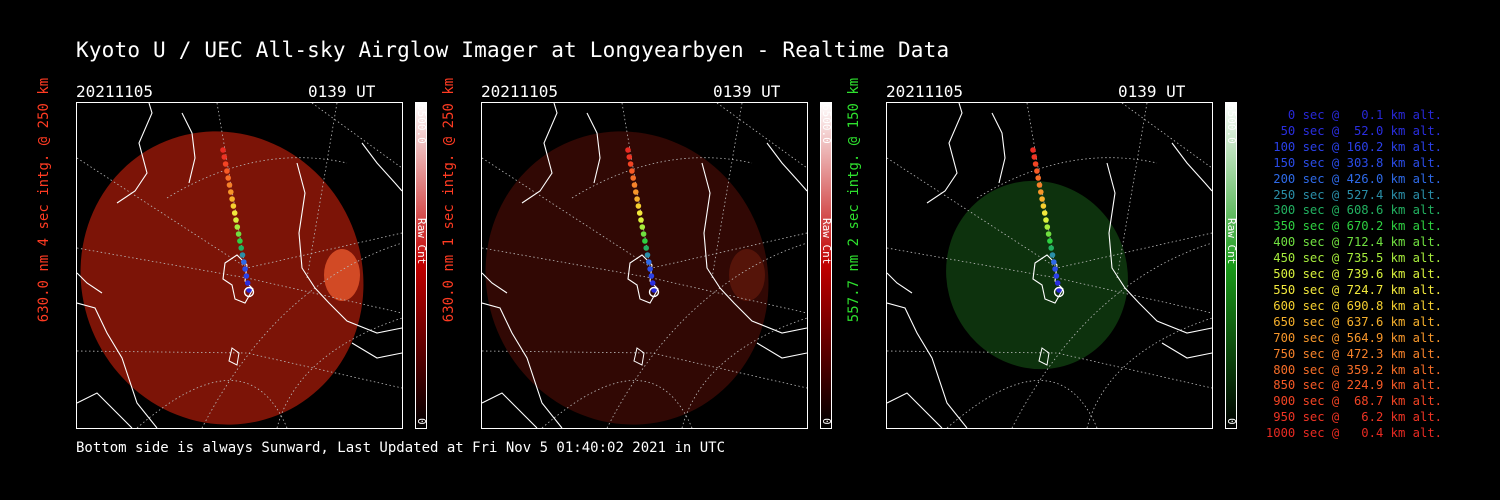 The height and width of the screenshot is (500, 1500). Describe the element at coordinates (1353, 385) in the screenshot. I see `legend-row: 850 sec @ 224.9 km alt.` at that location.